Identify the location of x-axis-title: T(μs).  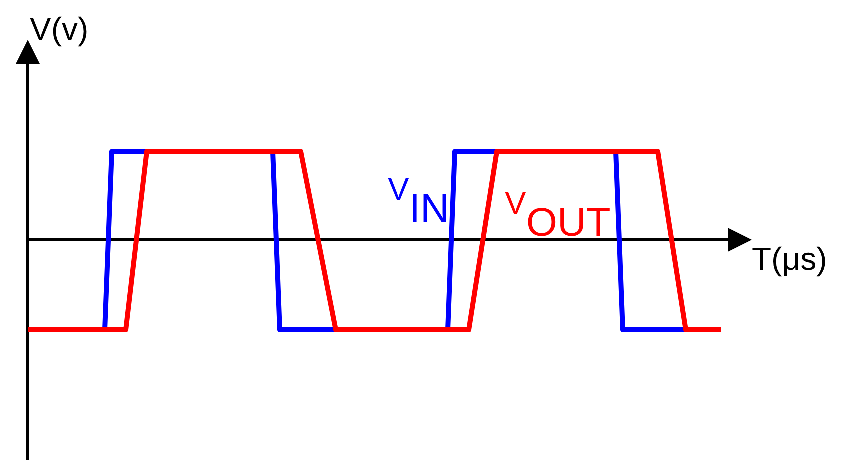
(790, 259).